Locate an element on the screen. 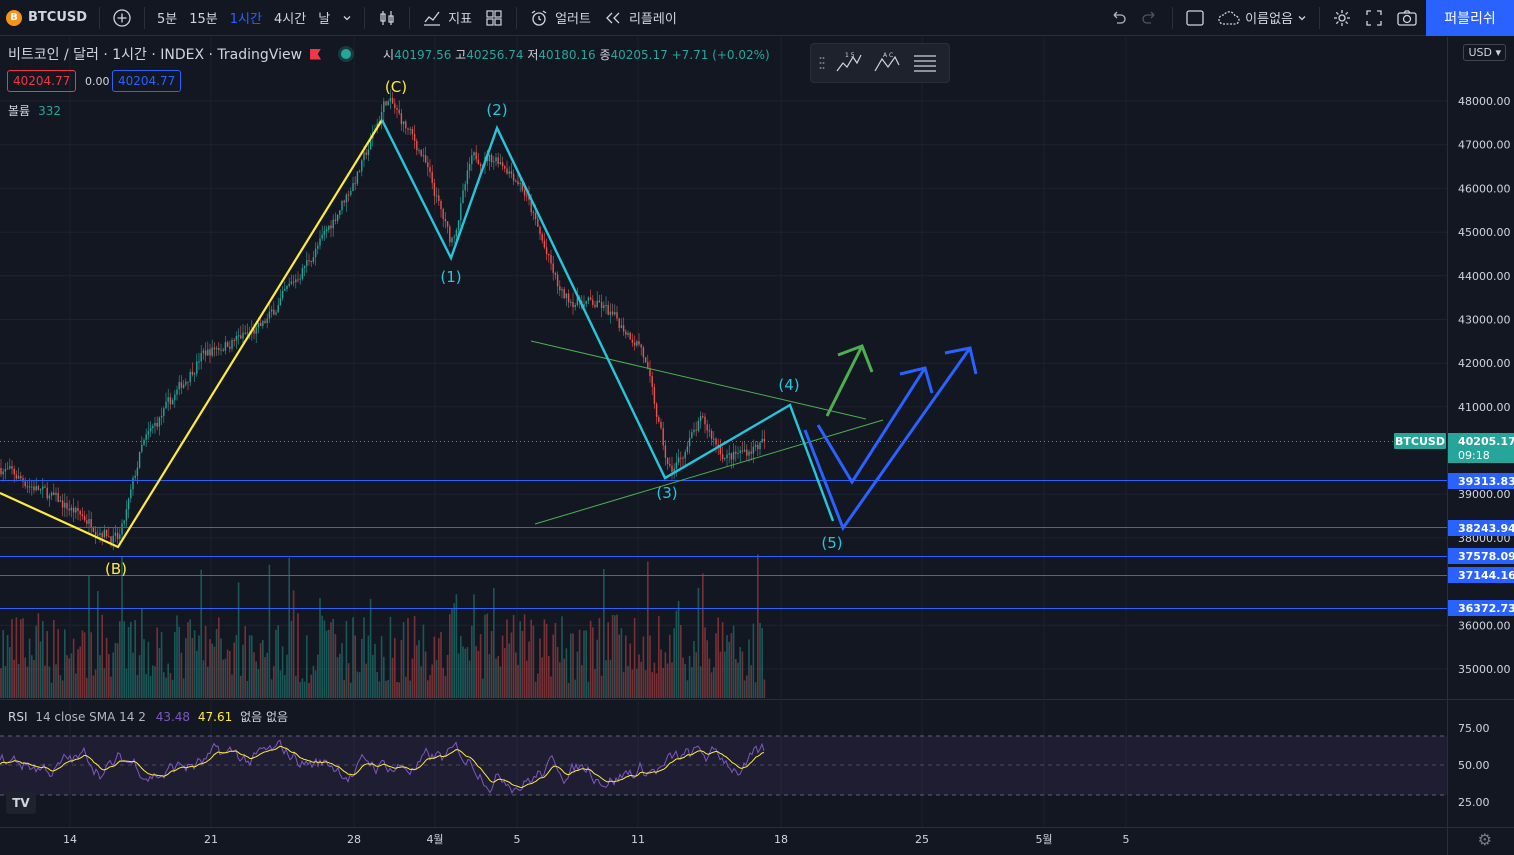 The image size is (1514, 855). indicators-button: 지표 is located at coordinates (447, 18).